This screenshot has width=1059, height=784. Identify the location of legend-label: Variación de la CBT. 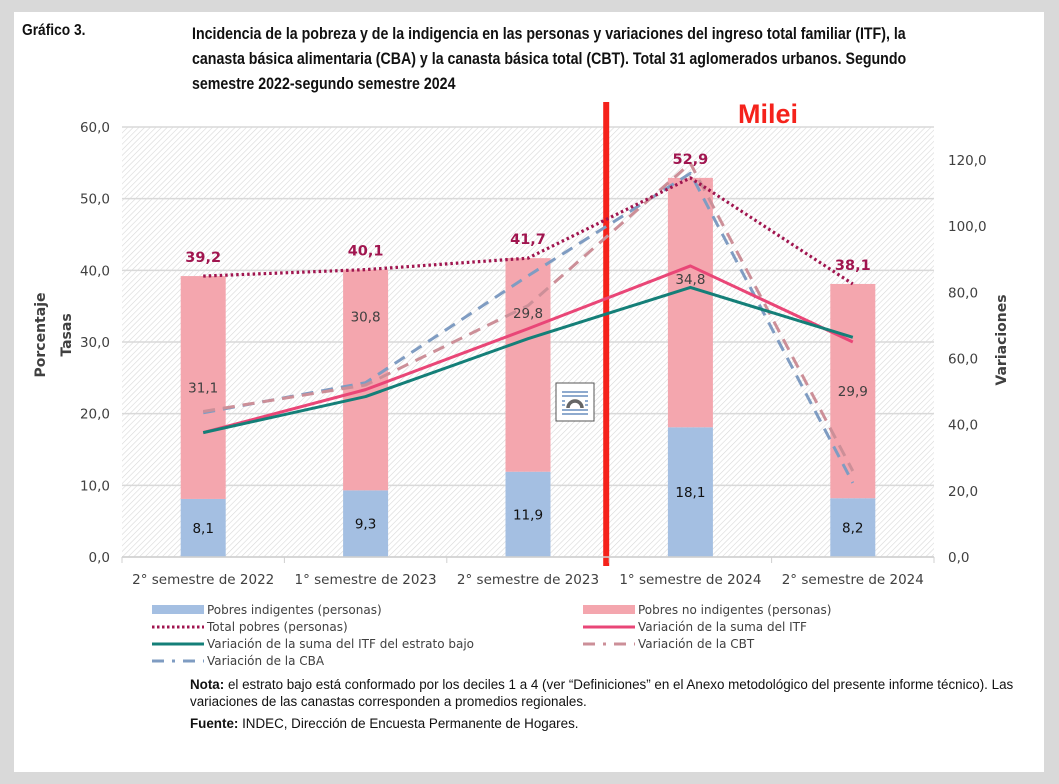
(696, 644).